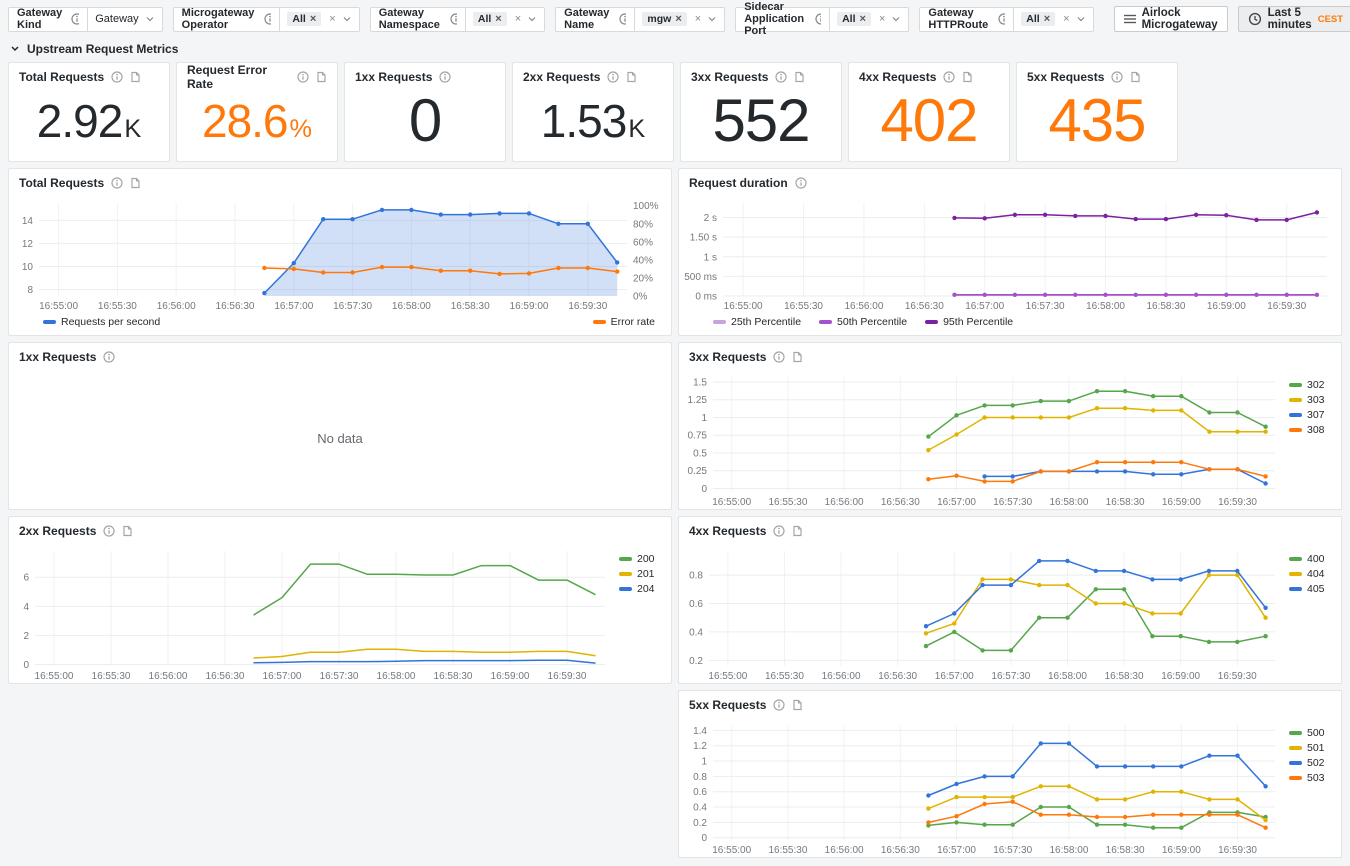 The image size is (1350, 866). Describe the element at coordinates (675, 49) in the screenshot. I see `row-upstream-request-metrics: Upstream Request Metrics` at that location.